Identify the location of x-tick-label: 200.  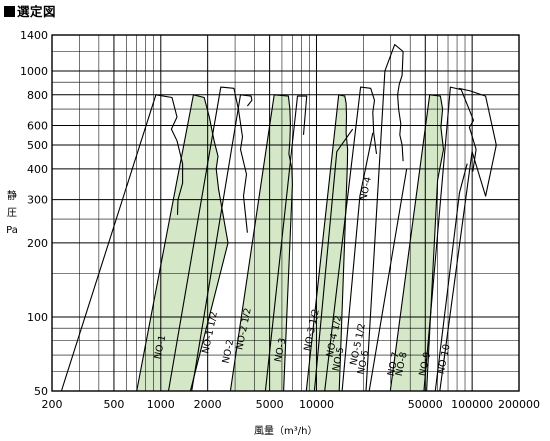
(52, 404).